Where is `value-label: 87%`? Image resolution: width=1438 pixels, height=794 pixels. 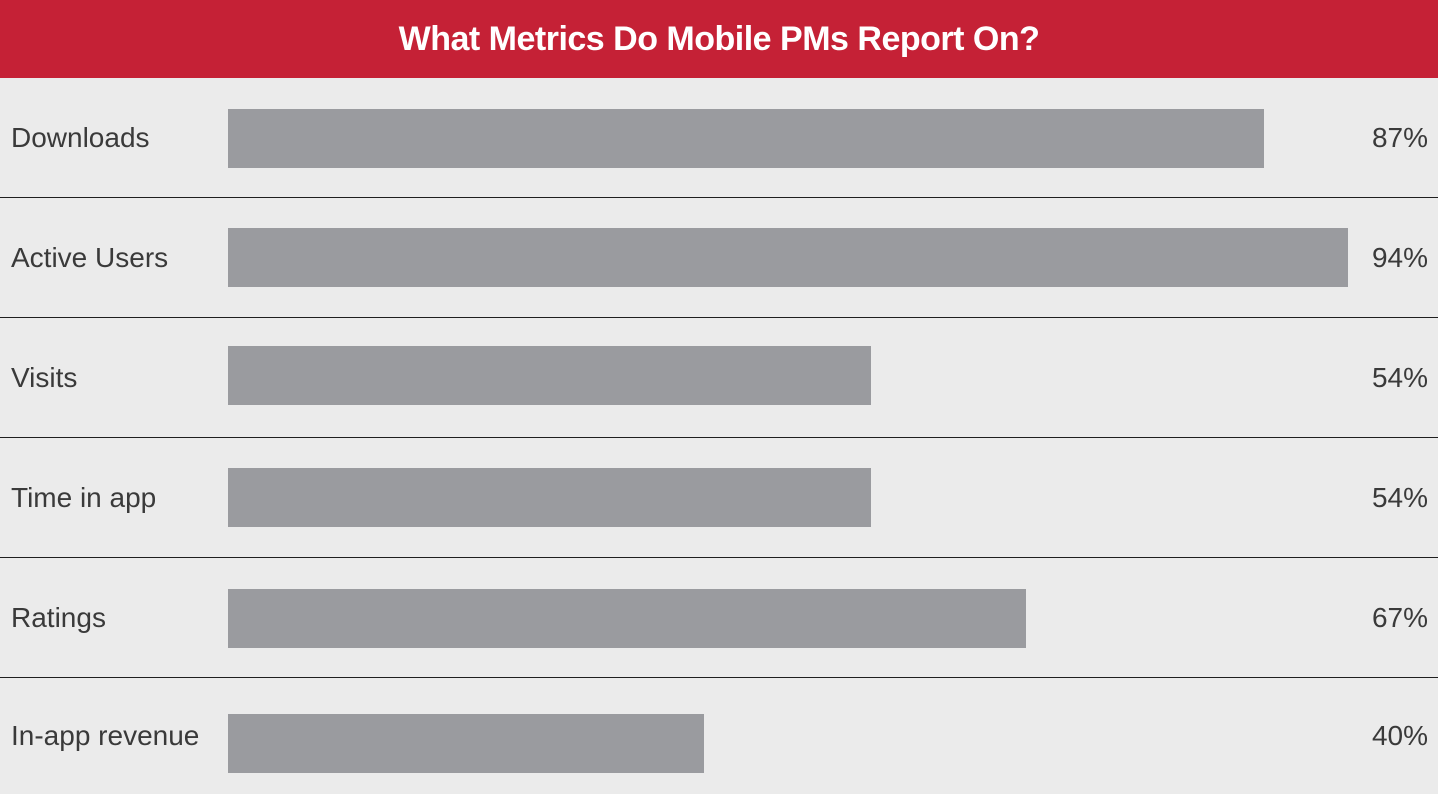 value-label: 87% is located at coordinates (1399, 137).